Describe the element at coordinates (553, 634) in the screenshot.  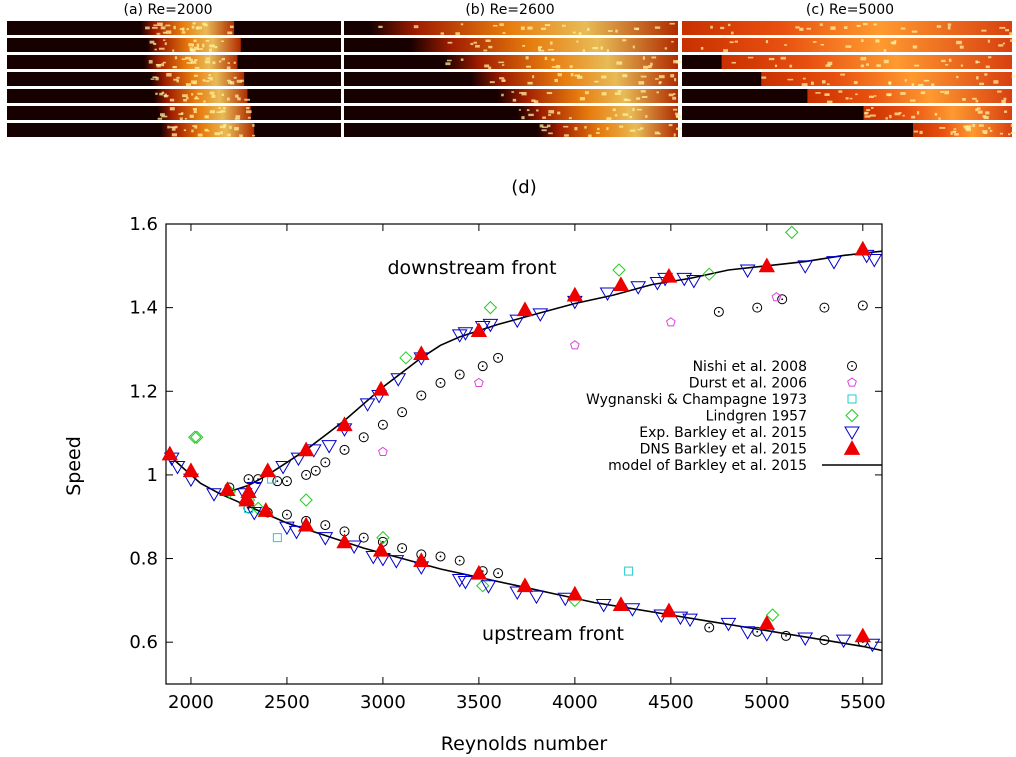
I see `annotation-upstream-front: upstream front` at that location.